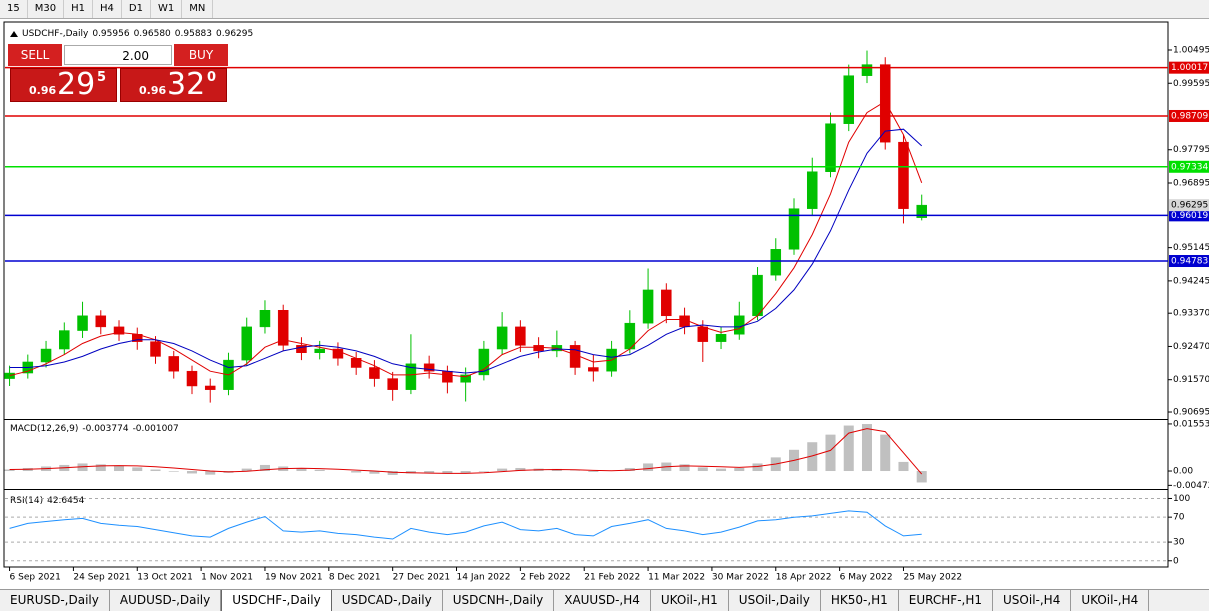 Image resolution: width=1209 pixels, height=611 pixels. I want to click on timeframe-button: W1, so click(167, 9).